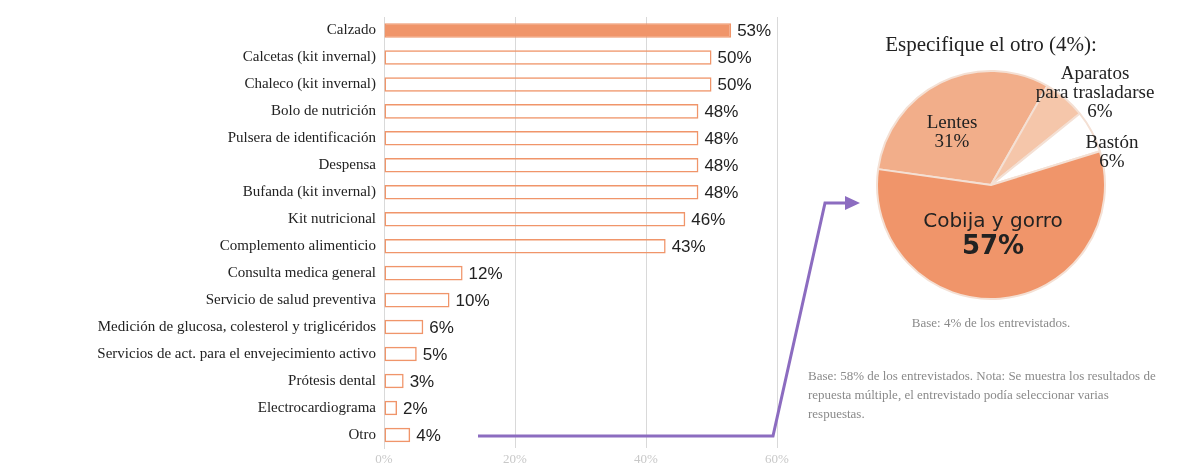 Image resolution: width=1182 pixels, height=474 pixels. I want to click on data-label: 3%, so click(422, 381).